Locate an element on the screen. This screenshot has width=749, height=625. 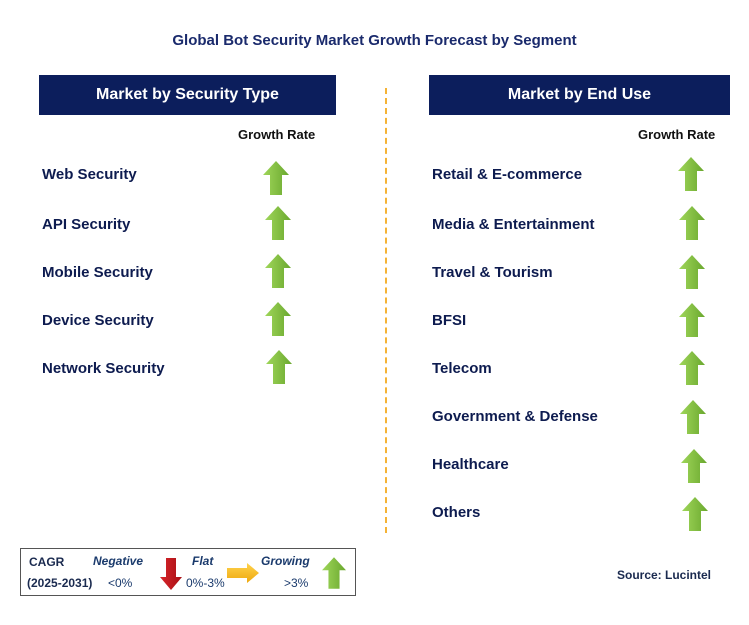
legend-growing-label: Growing is located at coordinates (285, 561).